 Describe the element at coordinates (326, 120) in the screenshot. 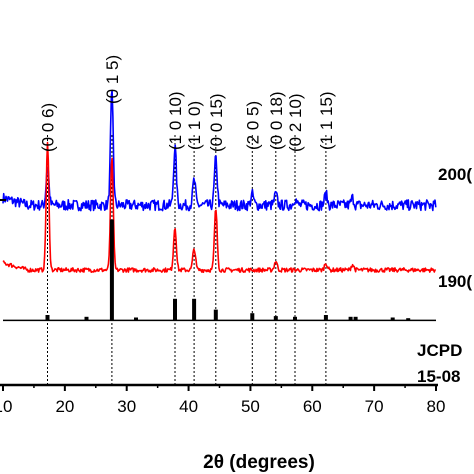

I see `miller-label: (1 1 15)` at that location.